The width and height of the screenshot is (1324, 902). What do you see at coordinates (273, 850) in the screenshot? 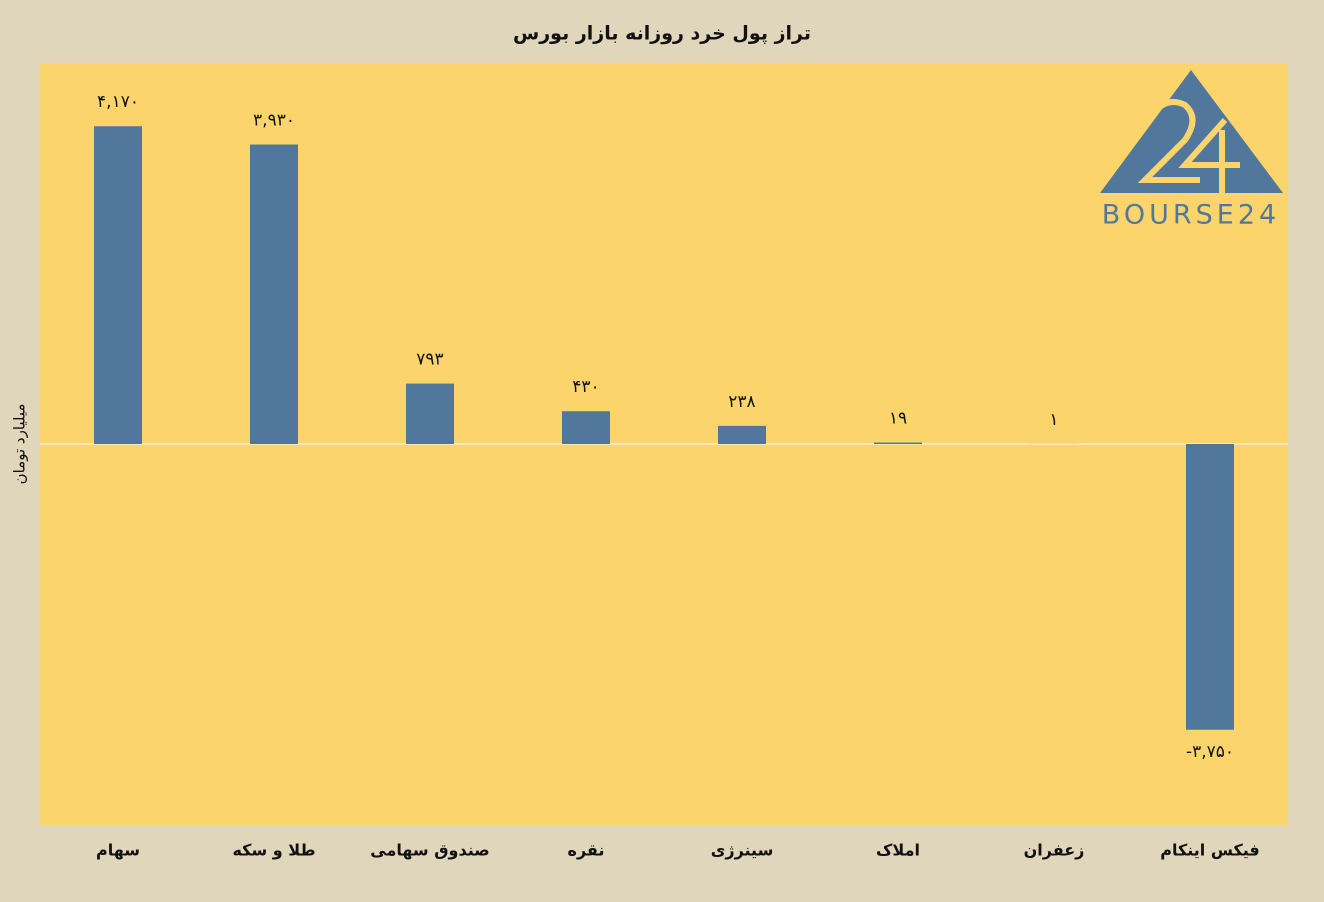
I see `x-tick-label: طلا و سکه` at bounding box center [273, 850].